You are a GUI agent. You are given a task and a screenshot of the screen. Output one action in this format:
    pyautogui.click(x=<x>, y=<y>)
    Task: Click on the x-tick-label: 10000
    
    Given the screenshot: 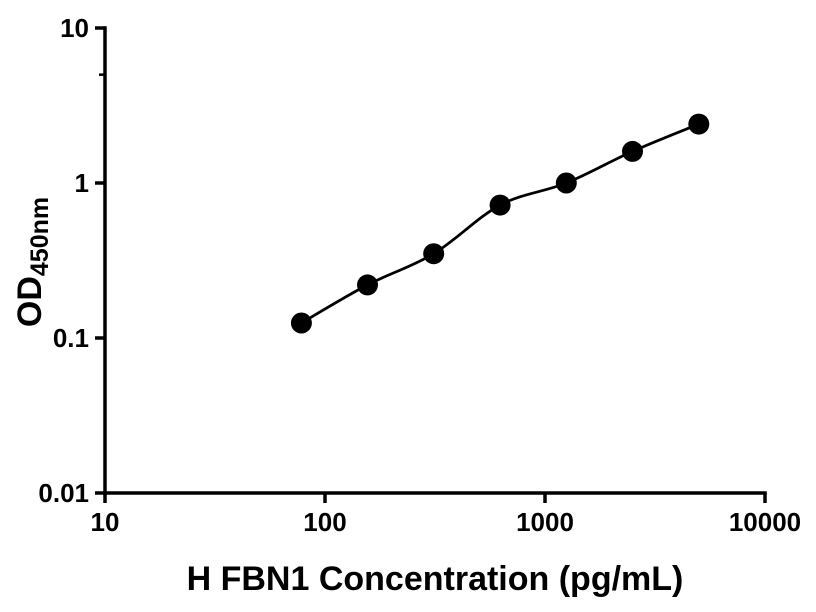 What is the action you would take?
    pyautogui.click(x=765, y=522)
    